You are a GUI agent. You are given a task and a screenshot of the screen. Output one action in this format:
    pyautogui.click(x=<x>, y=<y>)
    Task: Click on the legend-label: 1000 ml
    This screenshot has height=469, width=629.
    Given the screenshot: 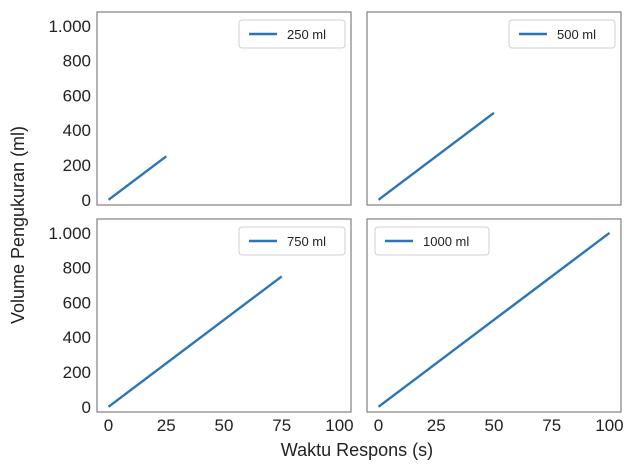 What is the action you would take?
    pyautogui.click(x=446, y=241)
    